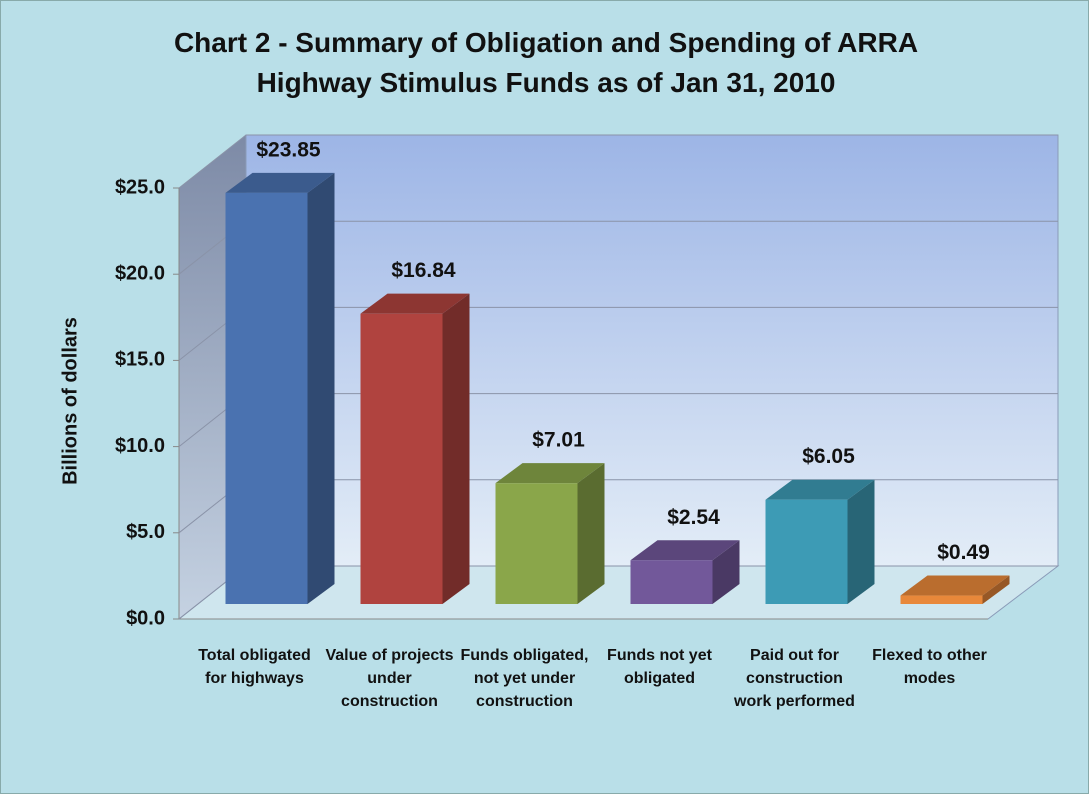 The image size is (1089, 794). Describe the element at coordinates (794, 678) in the screenshot. I see `x-tick-label: Paid out for construction work performed` at that location.